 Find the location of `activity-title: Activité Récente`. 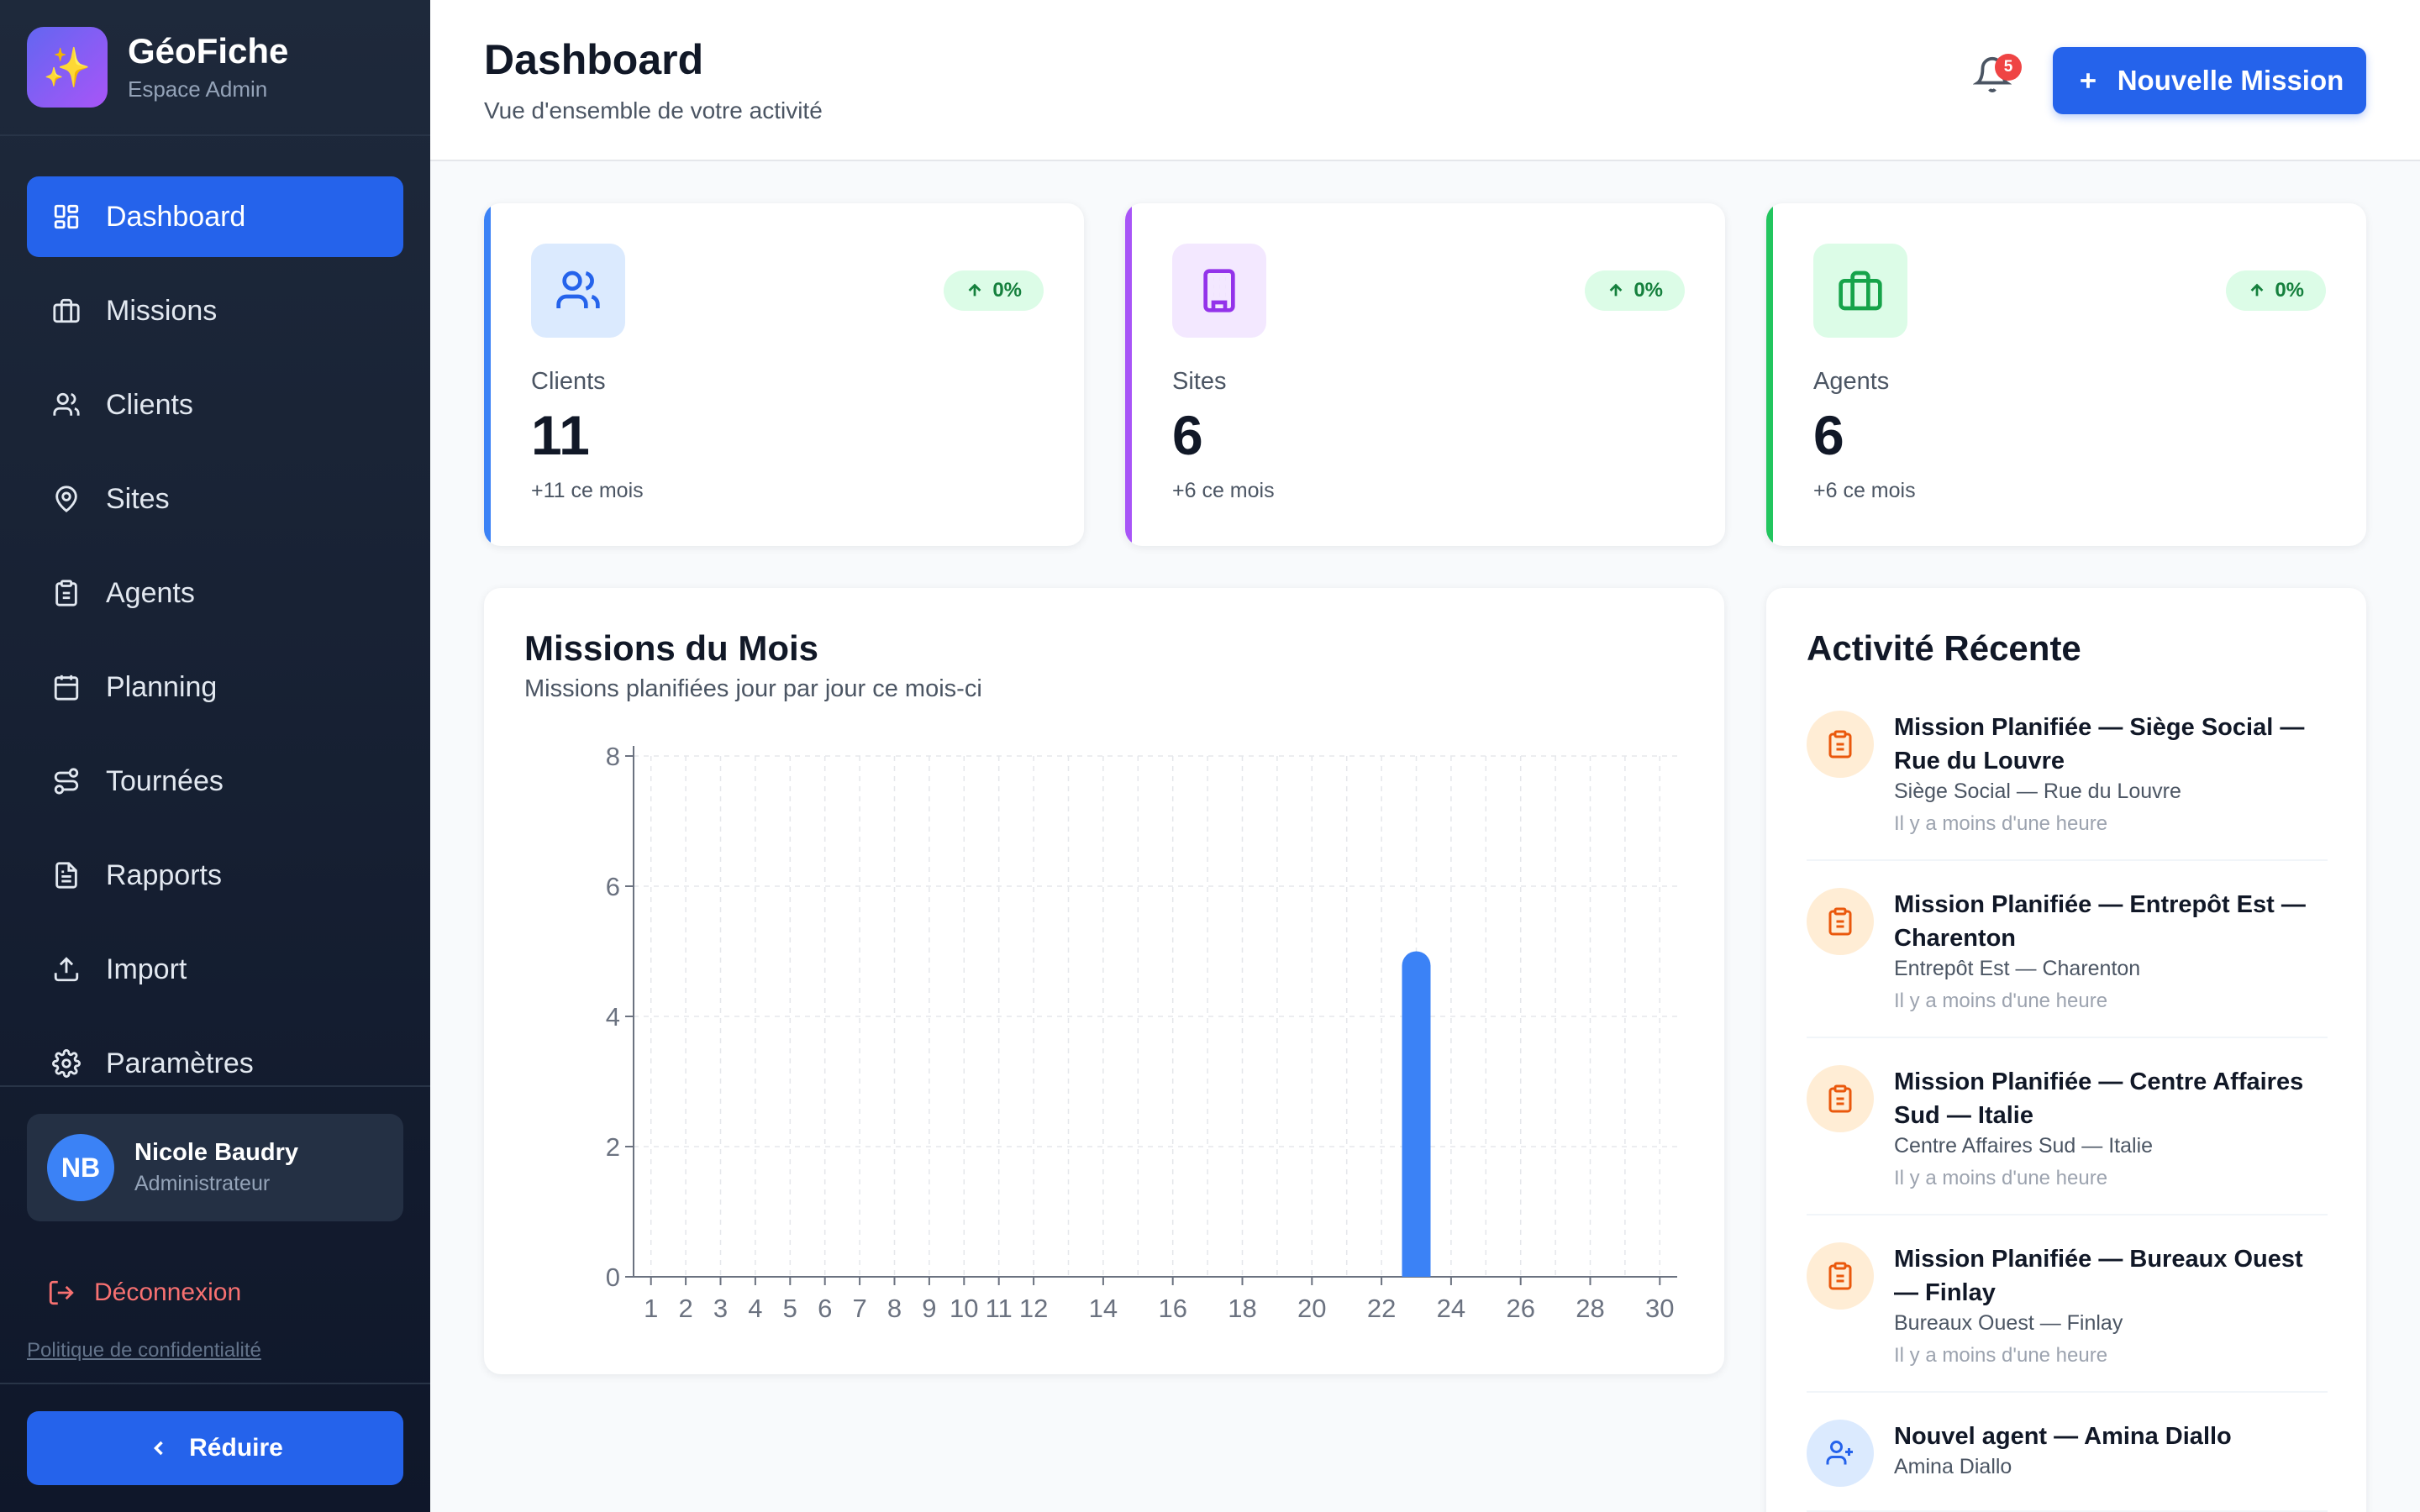

activity-title: Activité Récente is located at coordinates (1944, 648).